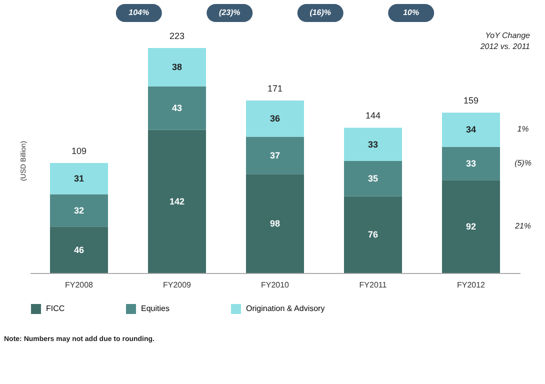  What do you see at coordinates (471, 101) in the screenshot?
I see `total-label: 159` at bounding box center [471, 101].